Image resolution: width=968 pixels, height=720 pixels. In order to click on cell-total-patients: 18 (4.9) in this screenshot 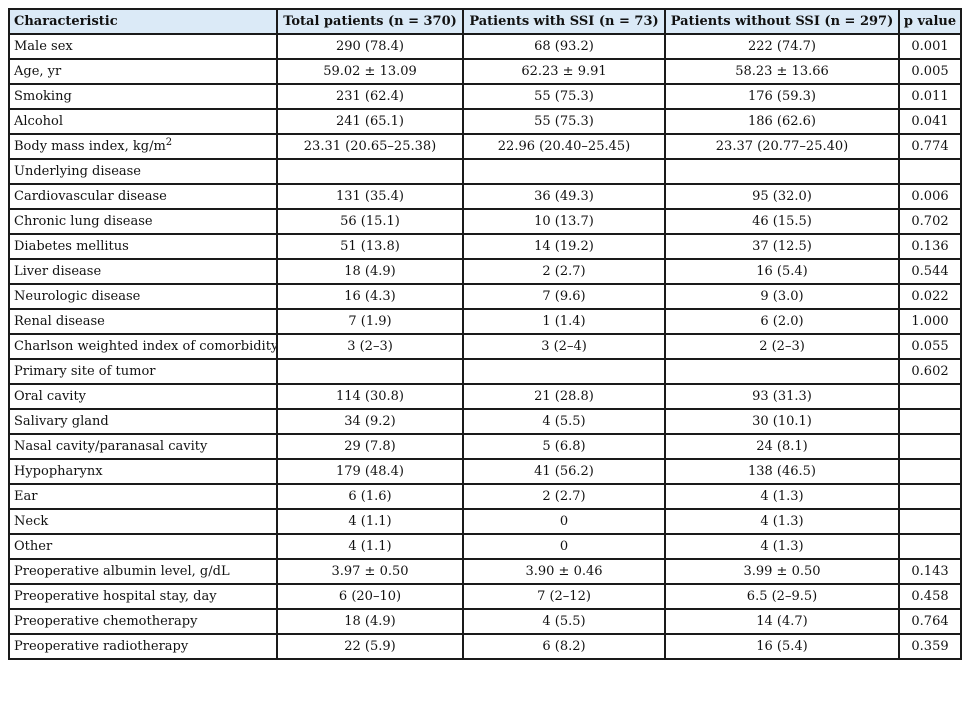, I will do `click(370, 621)`.